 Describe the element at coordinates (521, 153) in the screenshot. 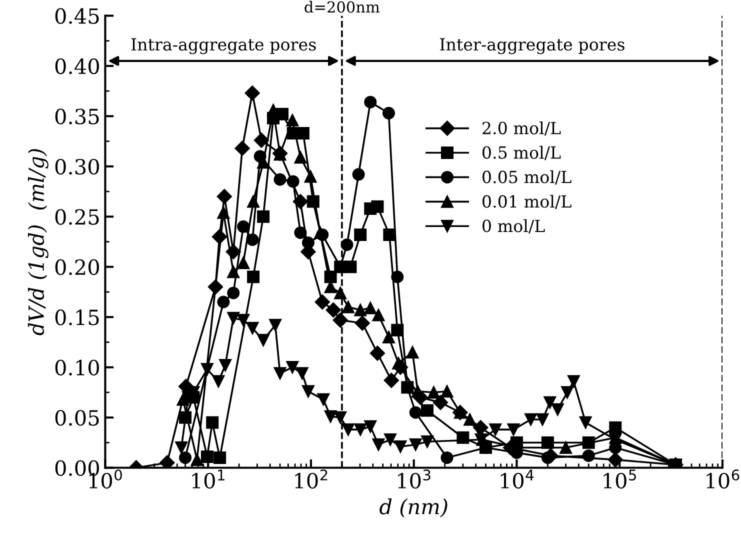

I see `legend-label: 0.5 mol/L` at that location.